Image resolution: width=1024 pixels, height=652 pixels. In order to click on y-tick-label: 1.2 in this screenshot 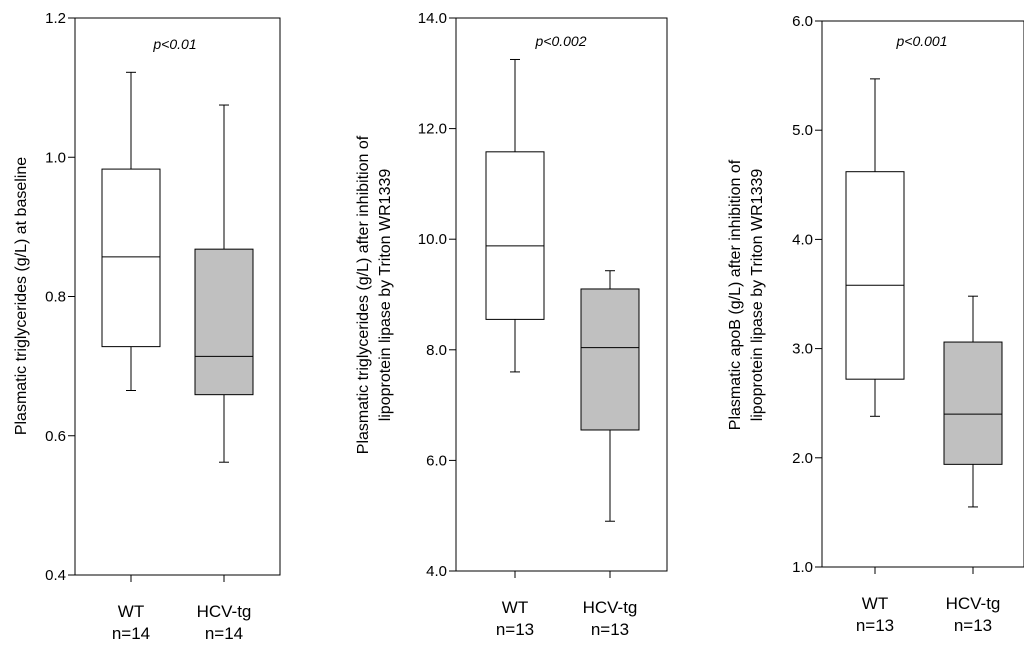, I will do `click(55, 18)`.